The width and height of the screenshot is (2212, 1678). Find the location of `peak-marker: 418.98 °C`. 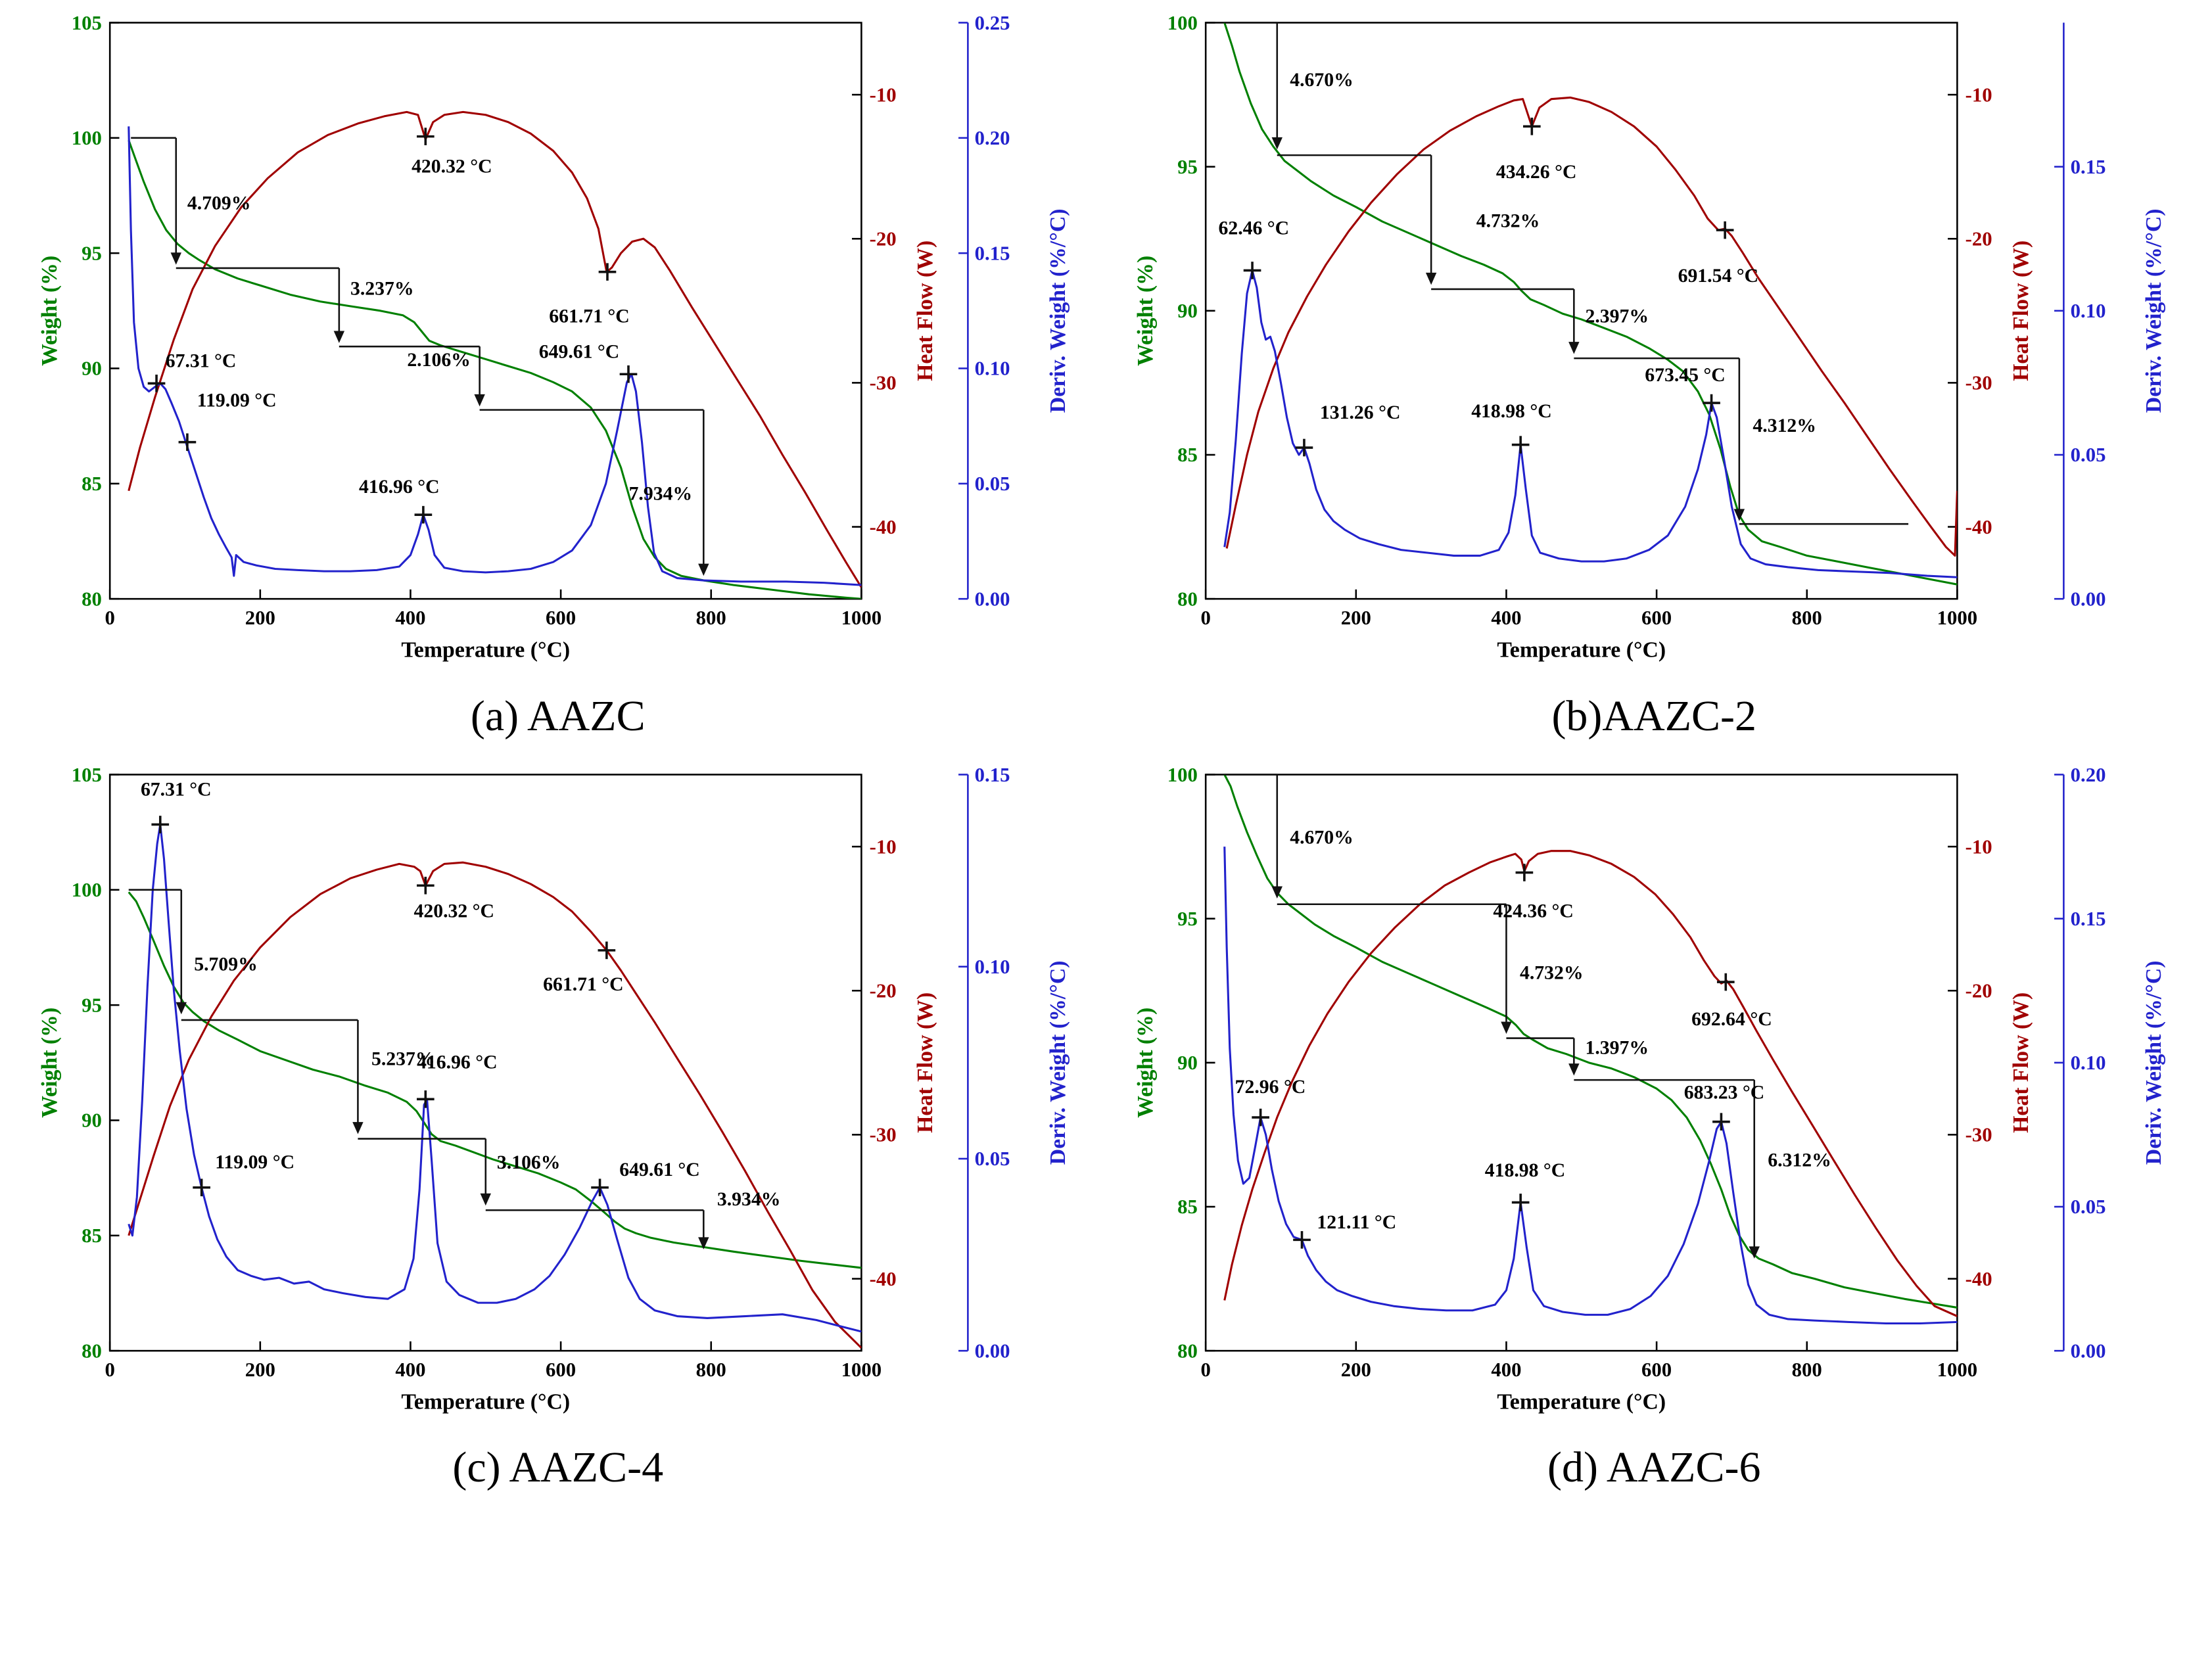

peak-marker: 418.98 °C is located at coordinates (1525, 1185).